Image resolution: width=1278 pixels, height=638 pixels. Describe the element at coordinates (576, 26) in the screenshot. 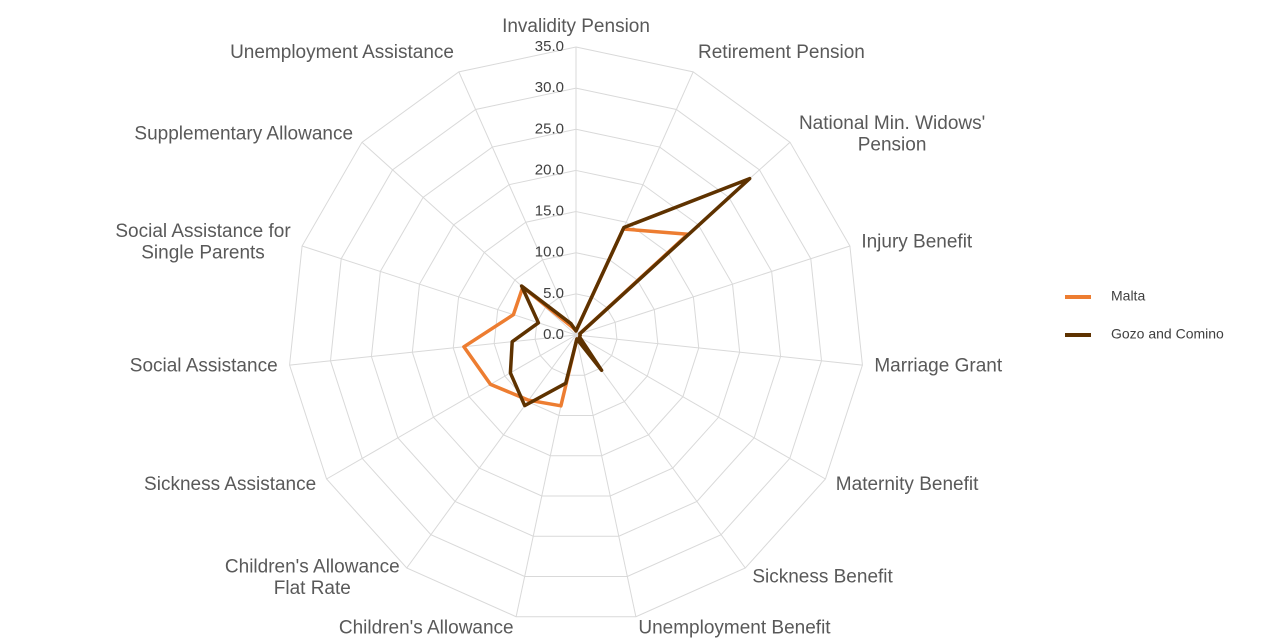

I see `category-label: Invalidity Pension` at that location.